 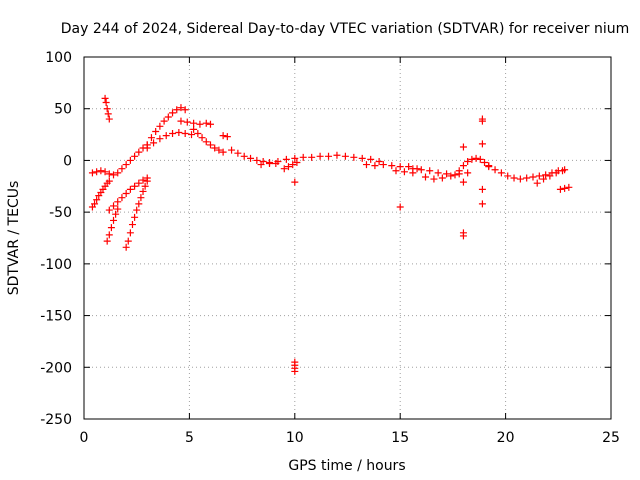 What do you see at coordinates (56, 368) in the screenshot?
I see `y-tick-label: -200` at bounding box center [56, 368].